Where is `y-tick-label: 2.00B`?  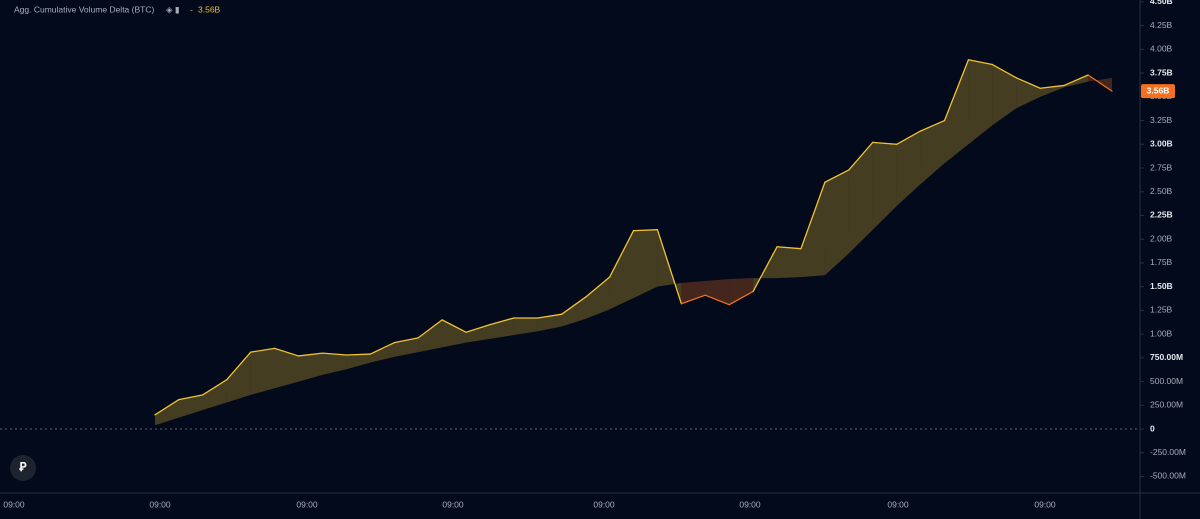
y-tick-label: 2.00B is located at coordinates (1161, 238).